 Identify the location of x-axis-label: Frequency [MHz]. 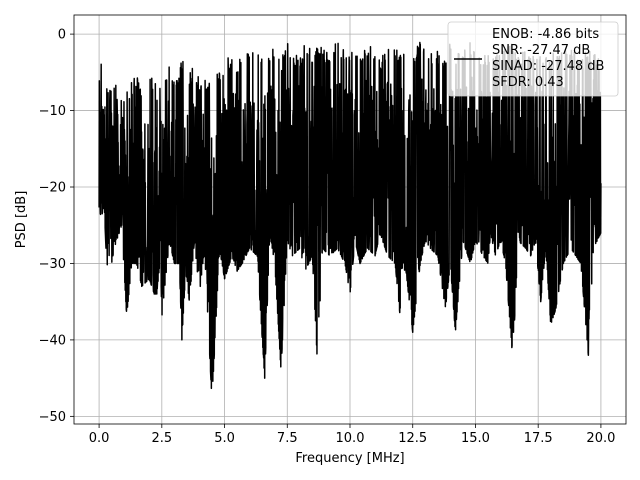
(349, 458).